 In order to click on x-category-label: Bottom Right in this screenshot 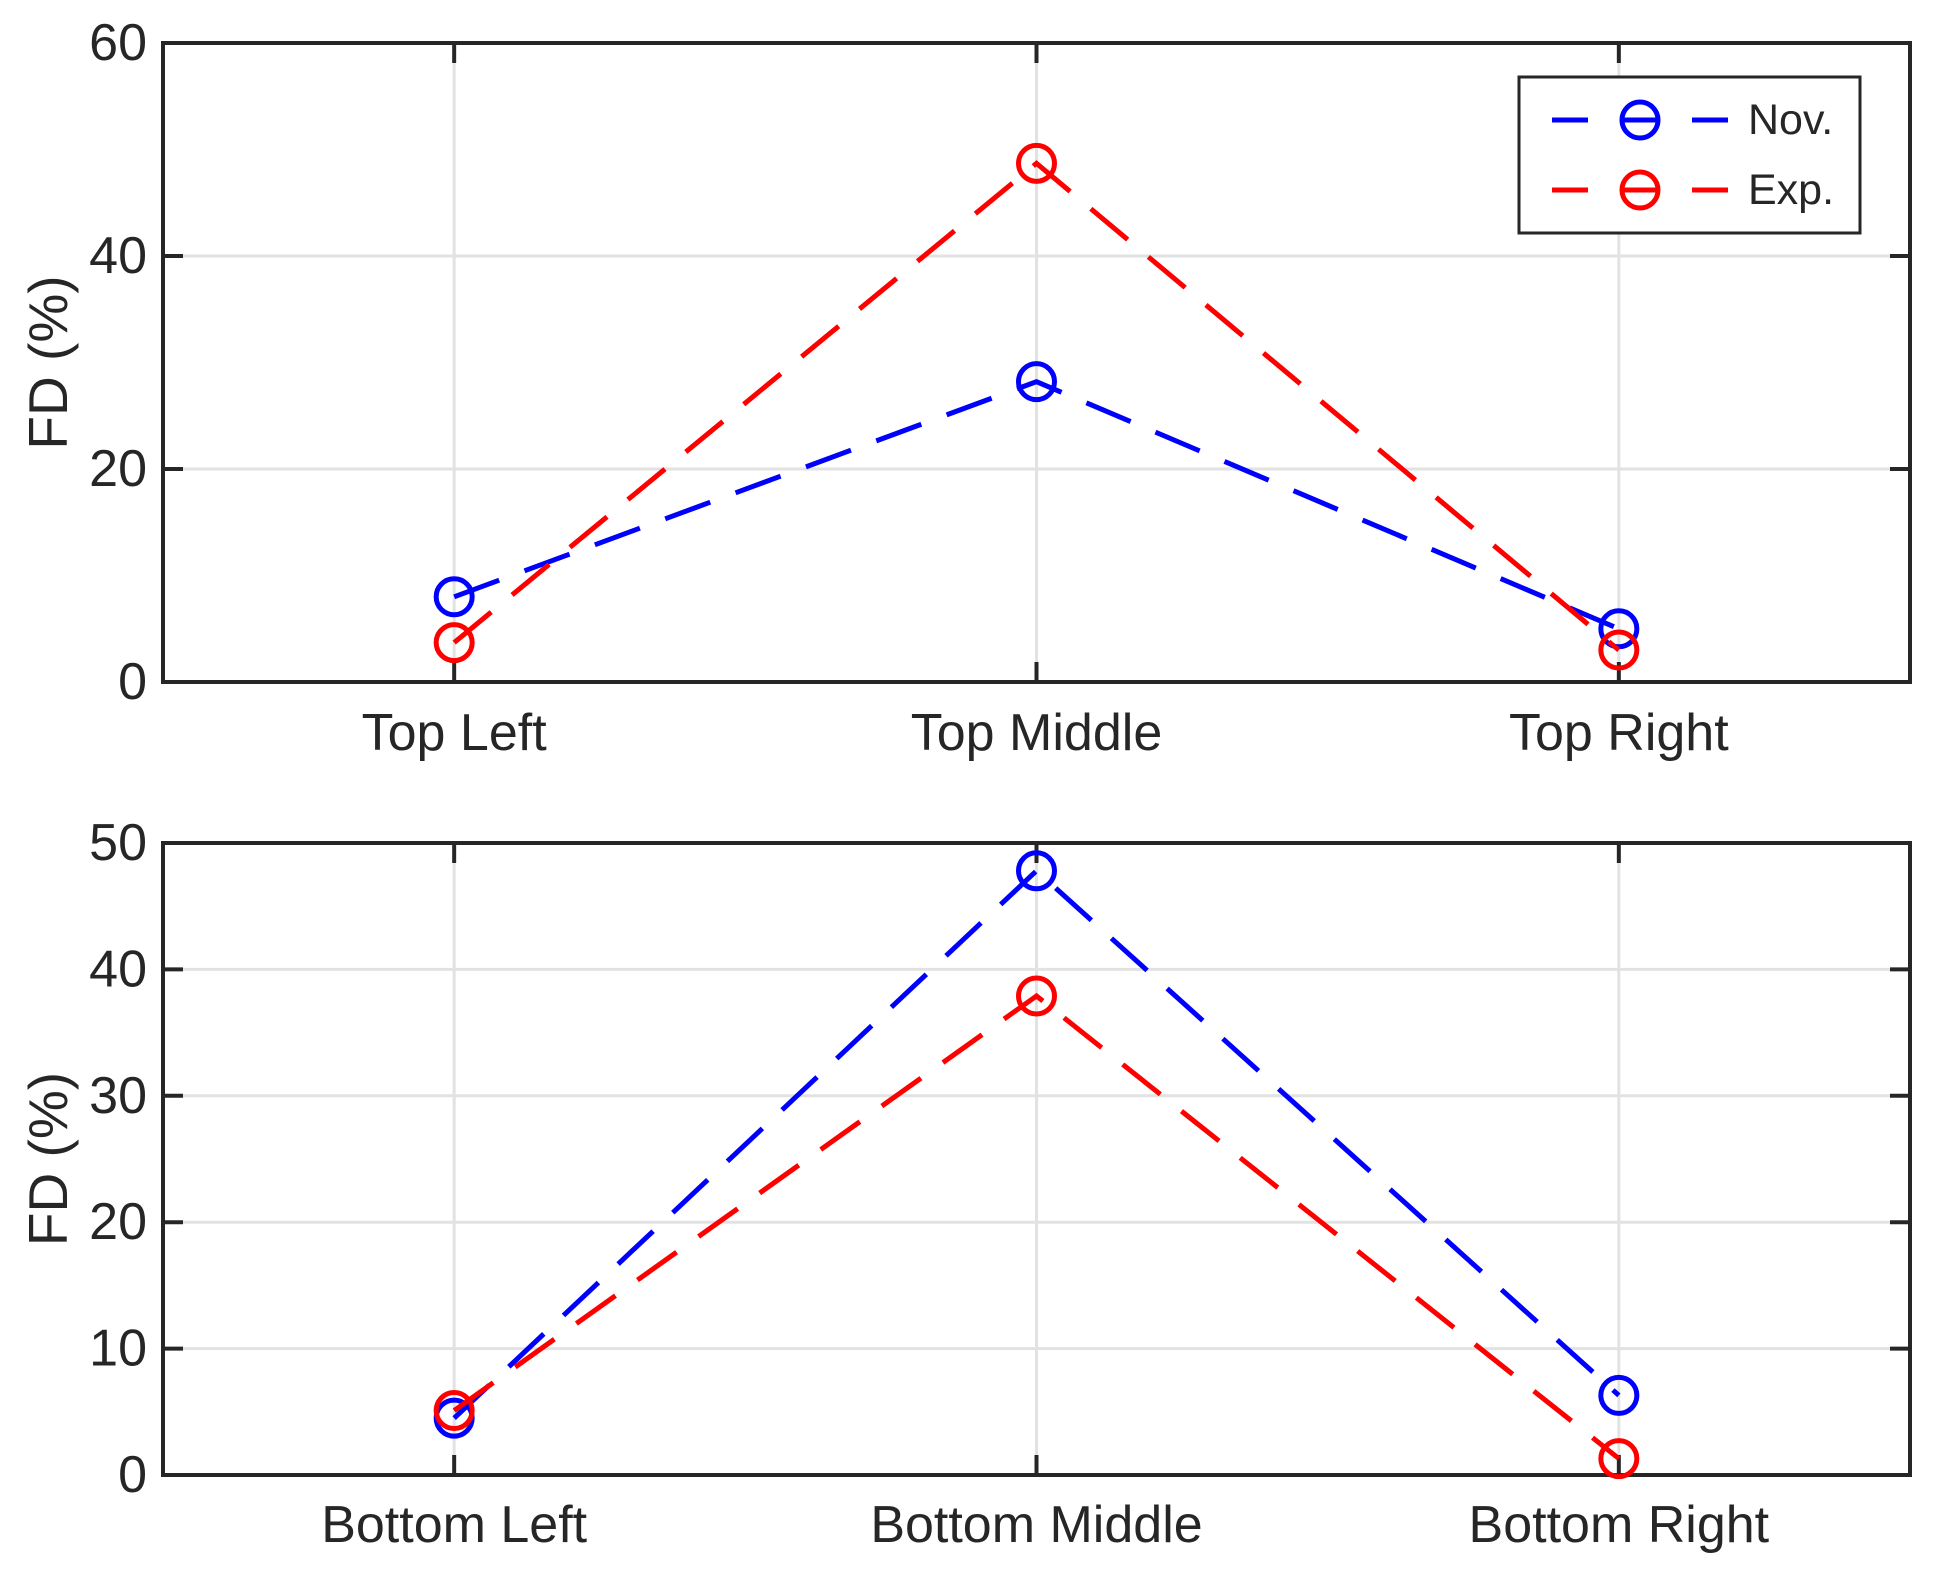, I will do `click(1619, 1525)`.